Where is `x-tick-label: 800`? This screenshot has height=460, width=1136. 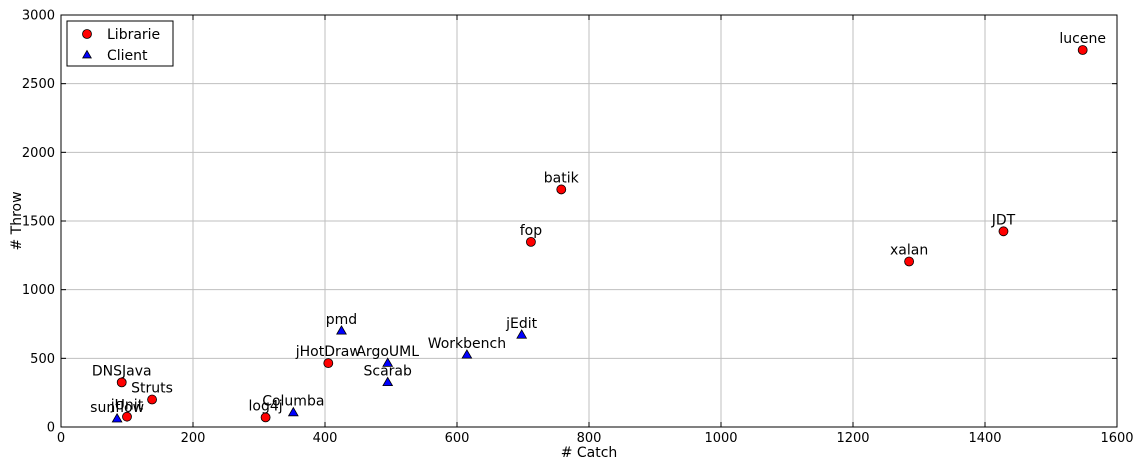
x-tick-label: 800 is located at coordinates (589, 438).